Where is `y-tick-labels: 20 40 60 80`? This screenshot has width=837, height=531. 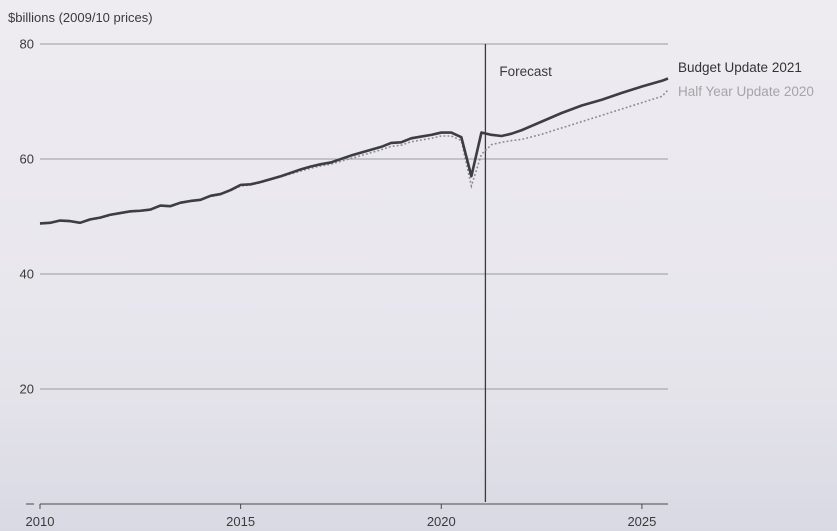 y-tick-labels: 20 40 60 80 is located at coordinates (27, 271).